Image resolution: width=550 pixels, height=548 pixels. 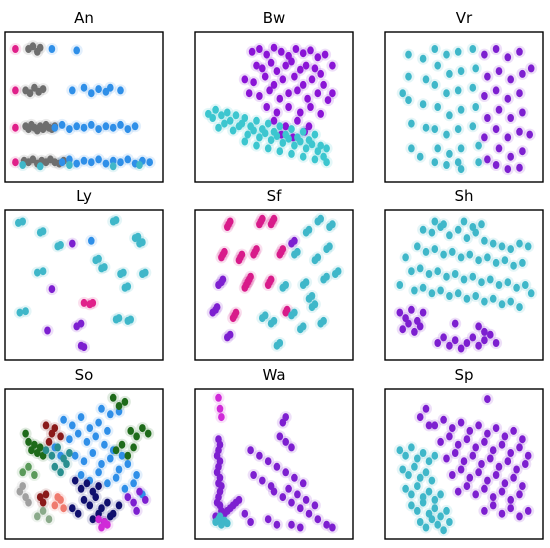 I want to click on scatter-panel-3: Ly, so click(x=84, y=274).